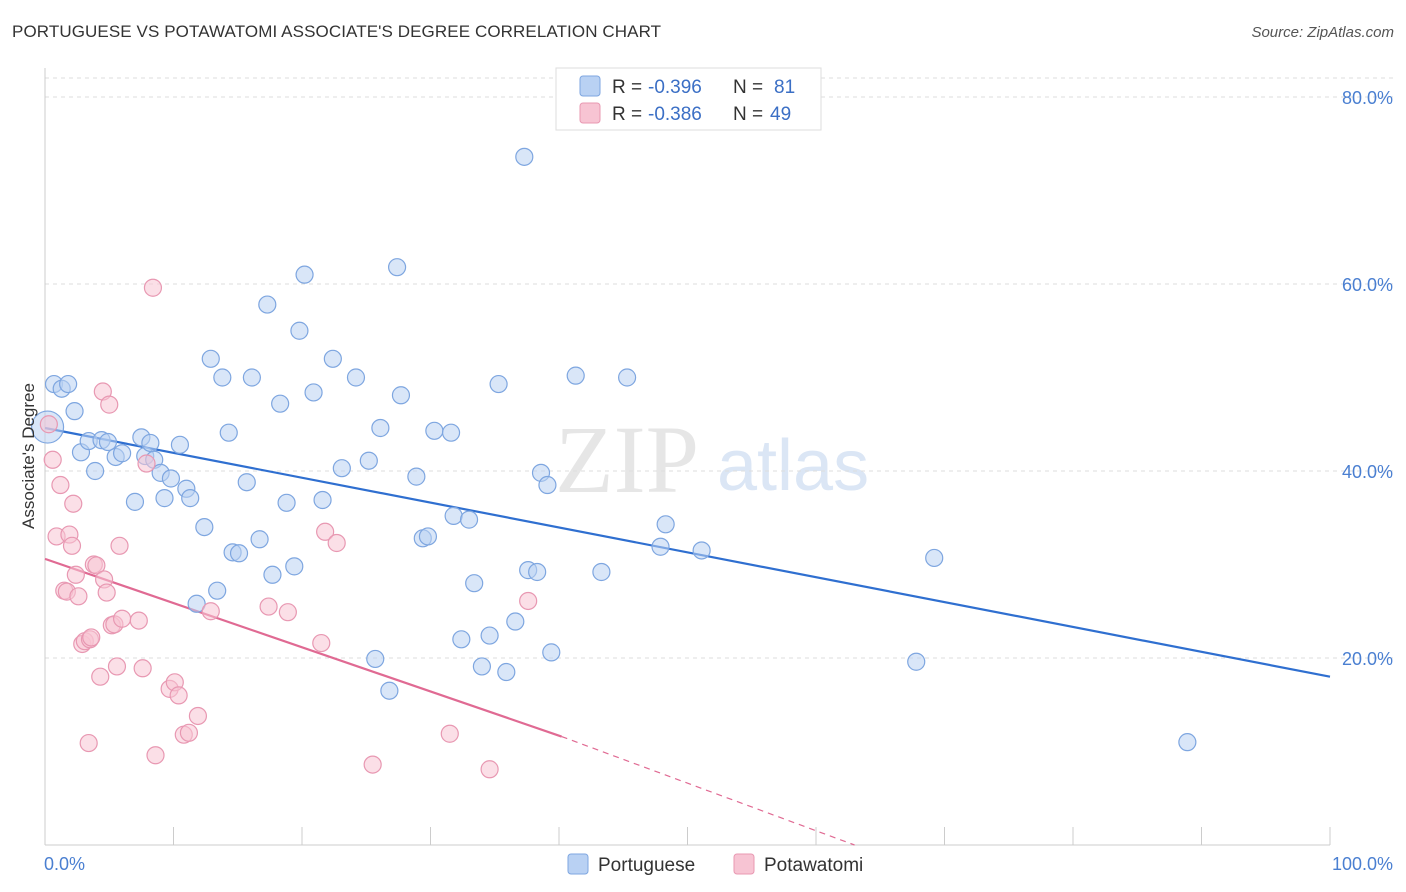 This screenshot has width=1406, height=892. What do you see at coordinates (715, 864) in the screenshot?
I see `series-legend: Portuguese Potawatomi` at bounding box center [715, 864].